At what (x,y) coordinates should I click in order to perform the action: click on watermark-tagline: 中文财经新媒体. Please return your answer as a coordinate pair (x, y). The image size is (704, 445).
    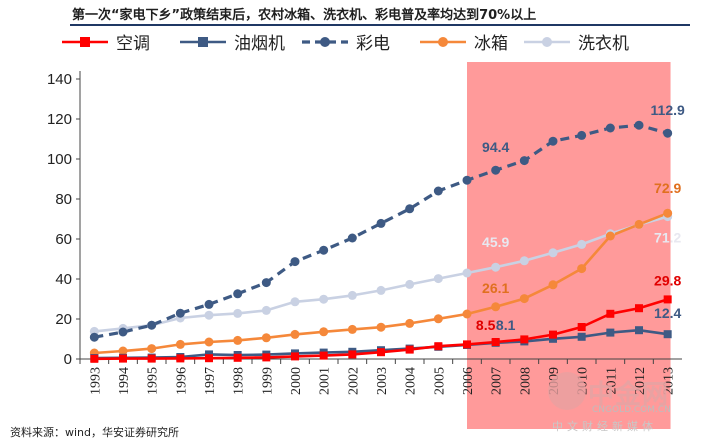
    Looking at the image, I should click on (604, 426).